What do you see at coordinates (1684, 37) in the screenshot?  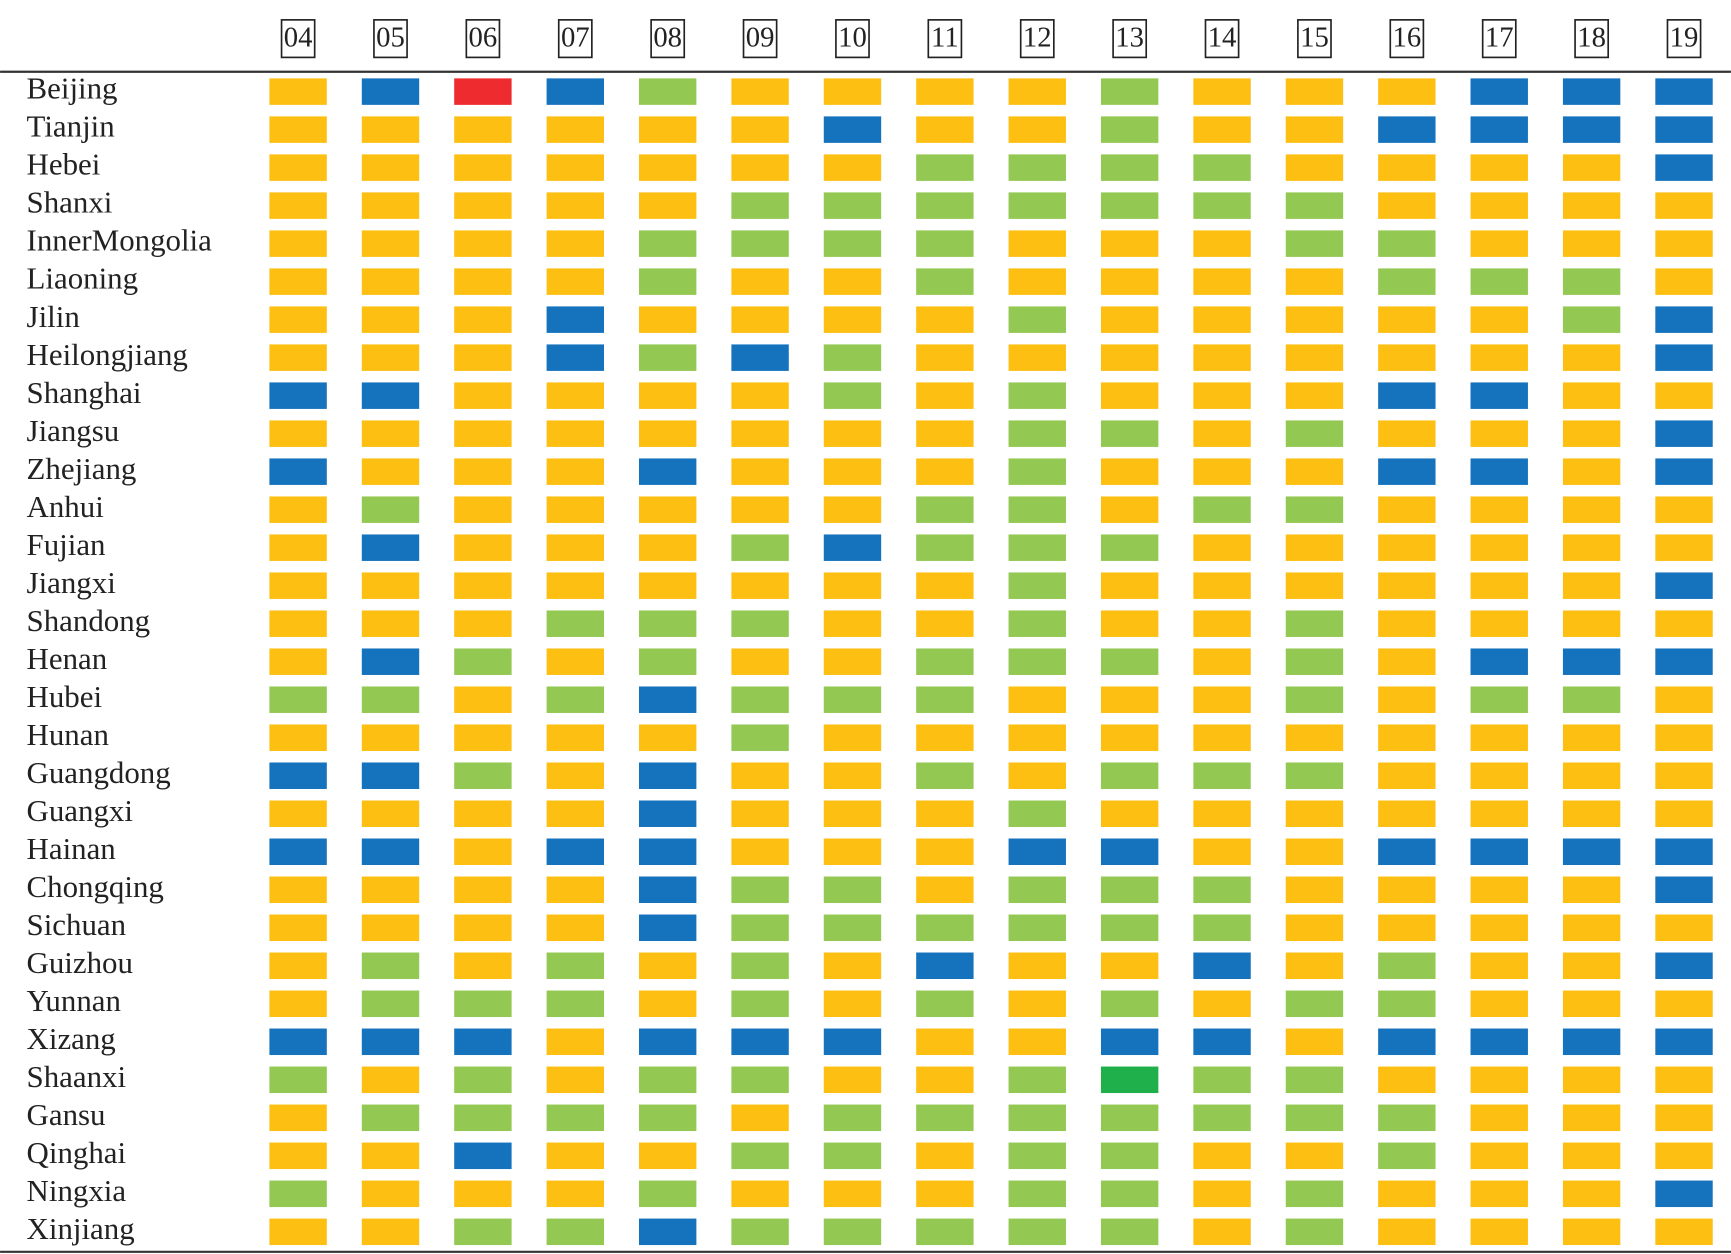 I see `column-header: 19` at bounding box center [1684, 37].